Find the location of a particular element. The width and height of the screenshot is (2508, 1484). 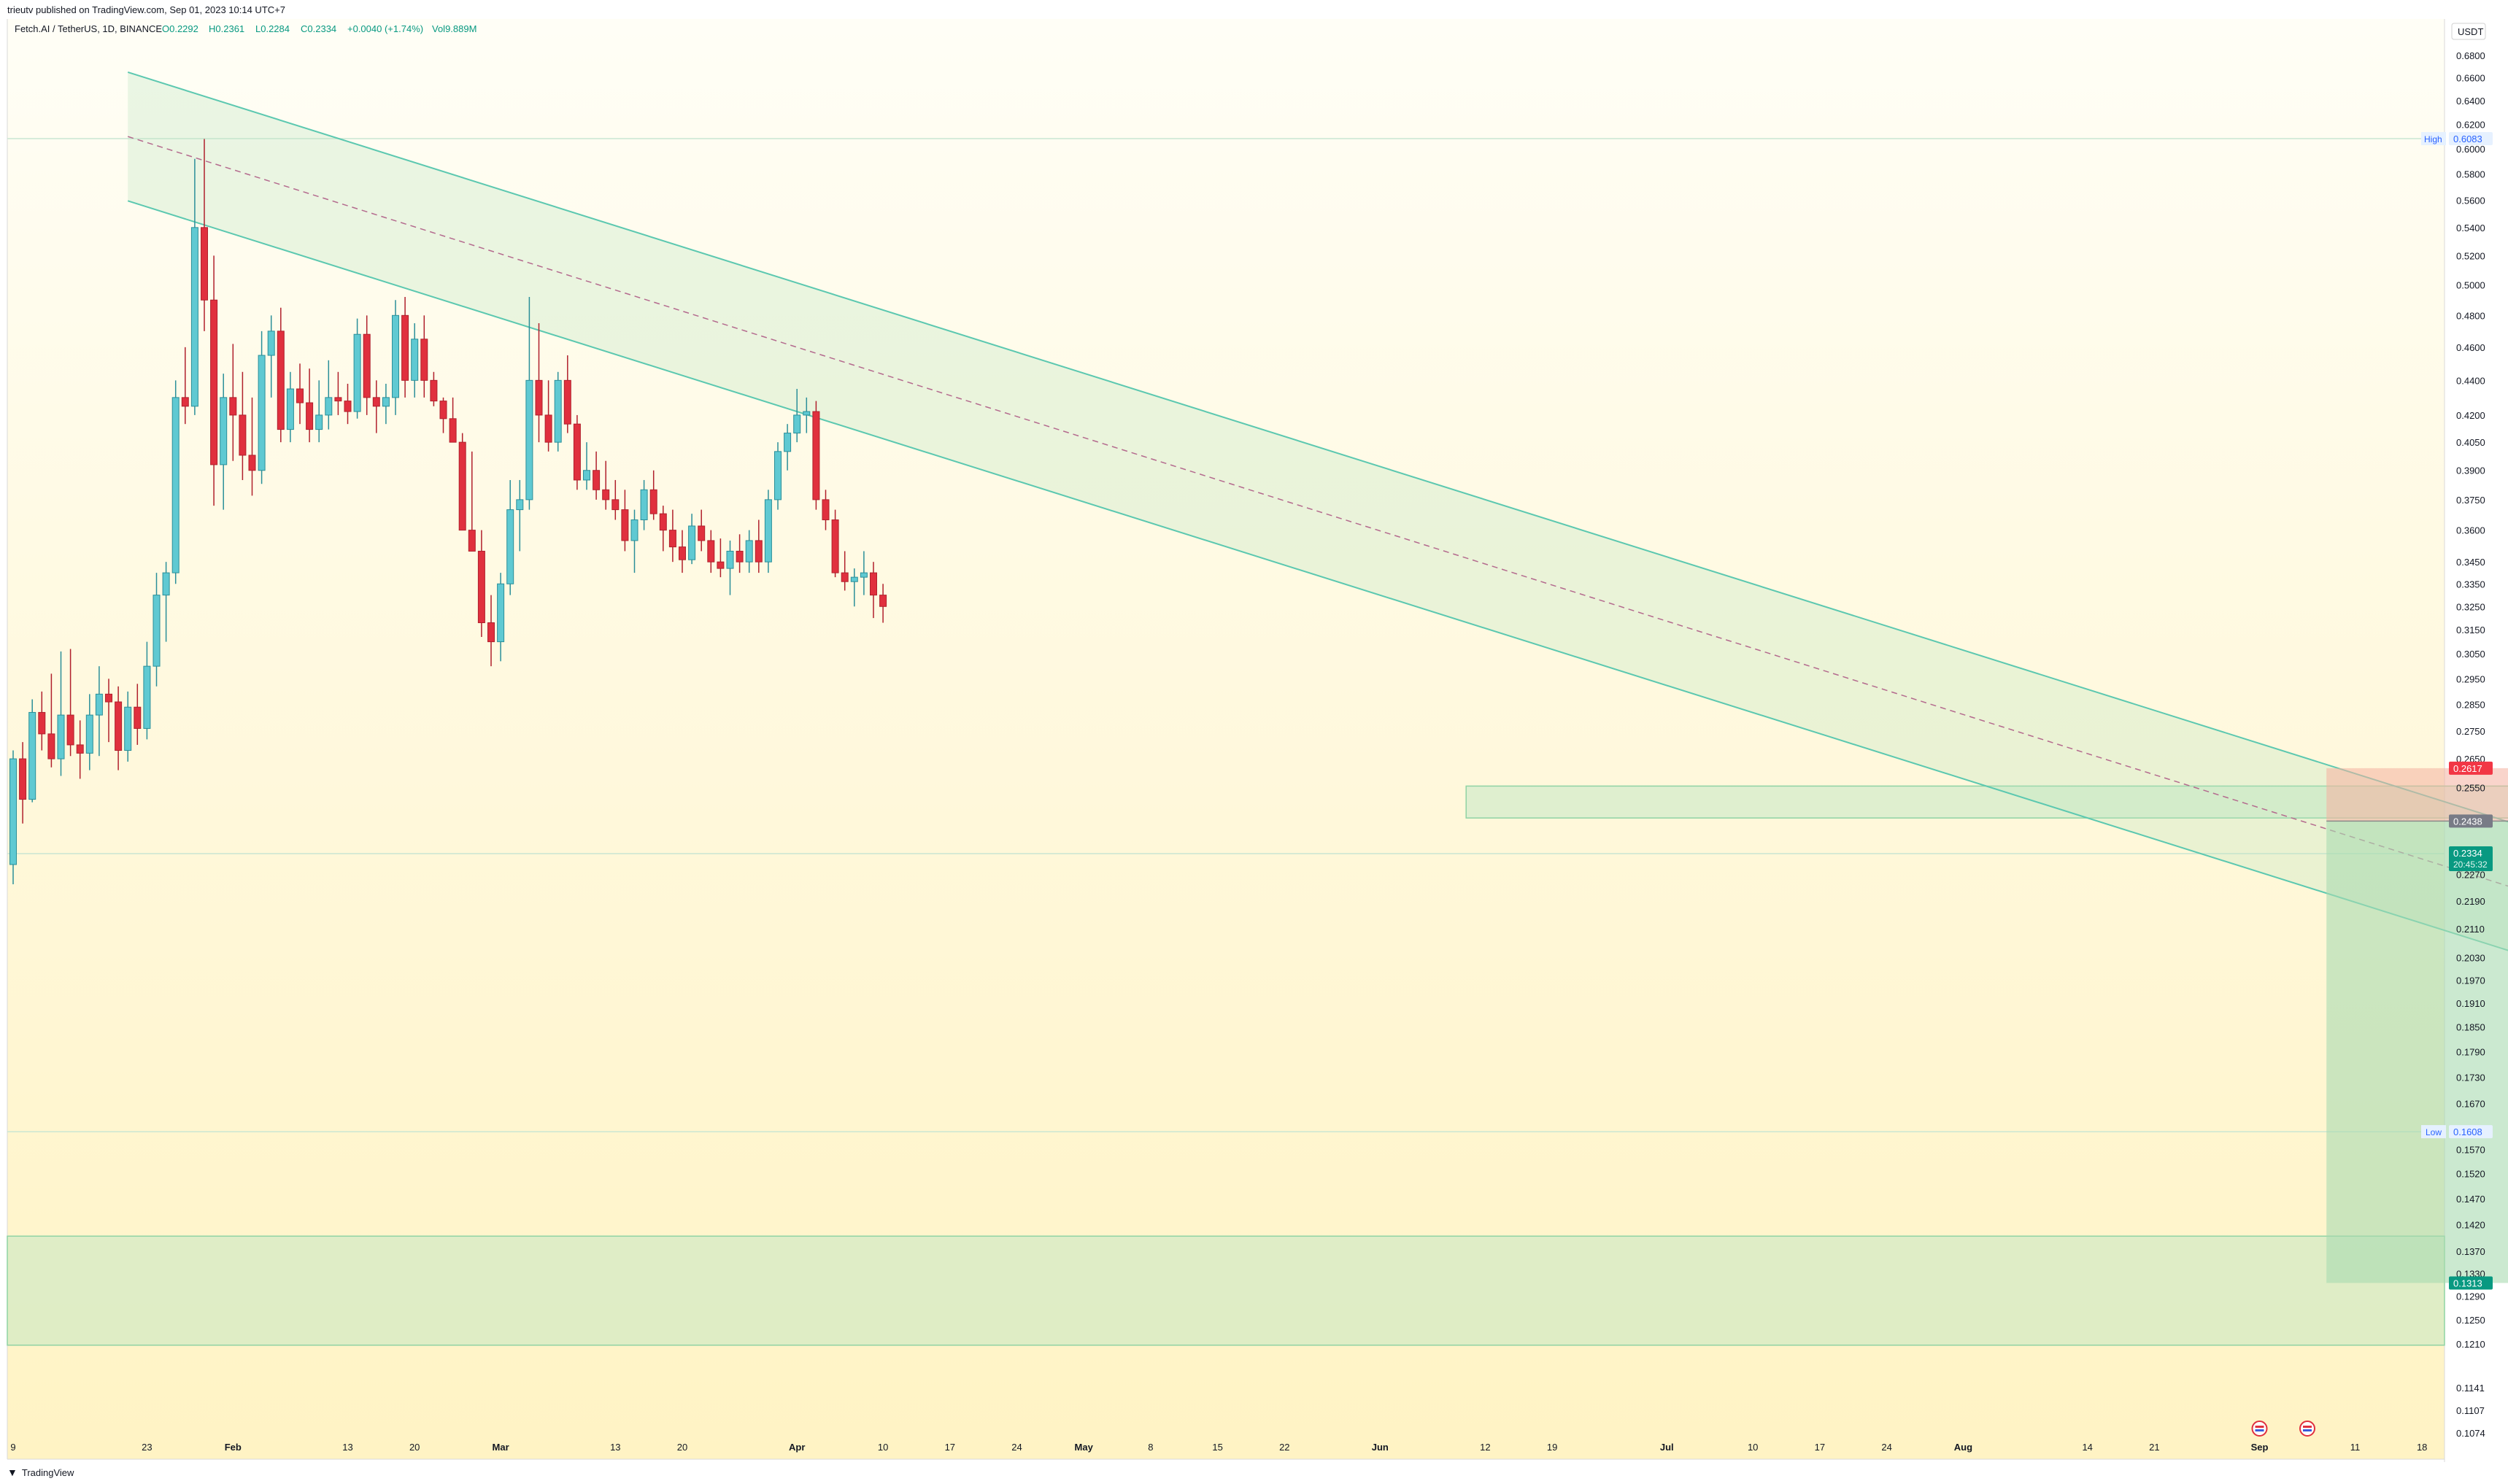

support-zone is located at coordinates (1226, 1290).